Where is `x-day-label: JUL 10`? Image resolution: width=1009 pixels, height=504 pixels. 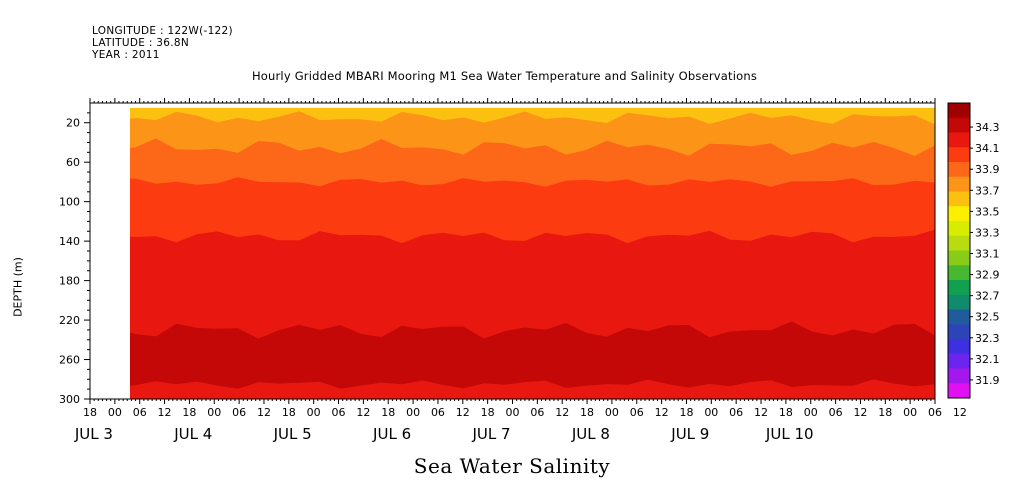
x-day-label: JUL 10 is located at coordinates (789, 434).